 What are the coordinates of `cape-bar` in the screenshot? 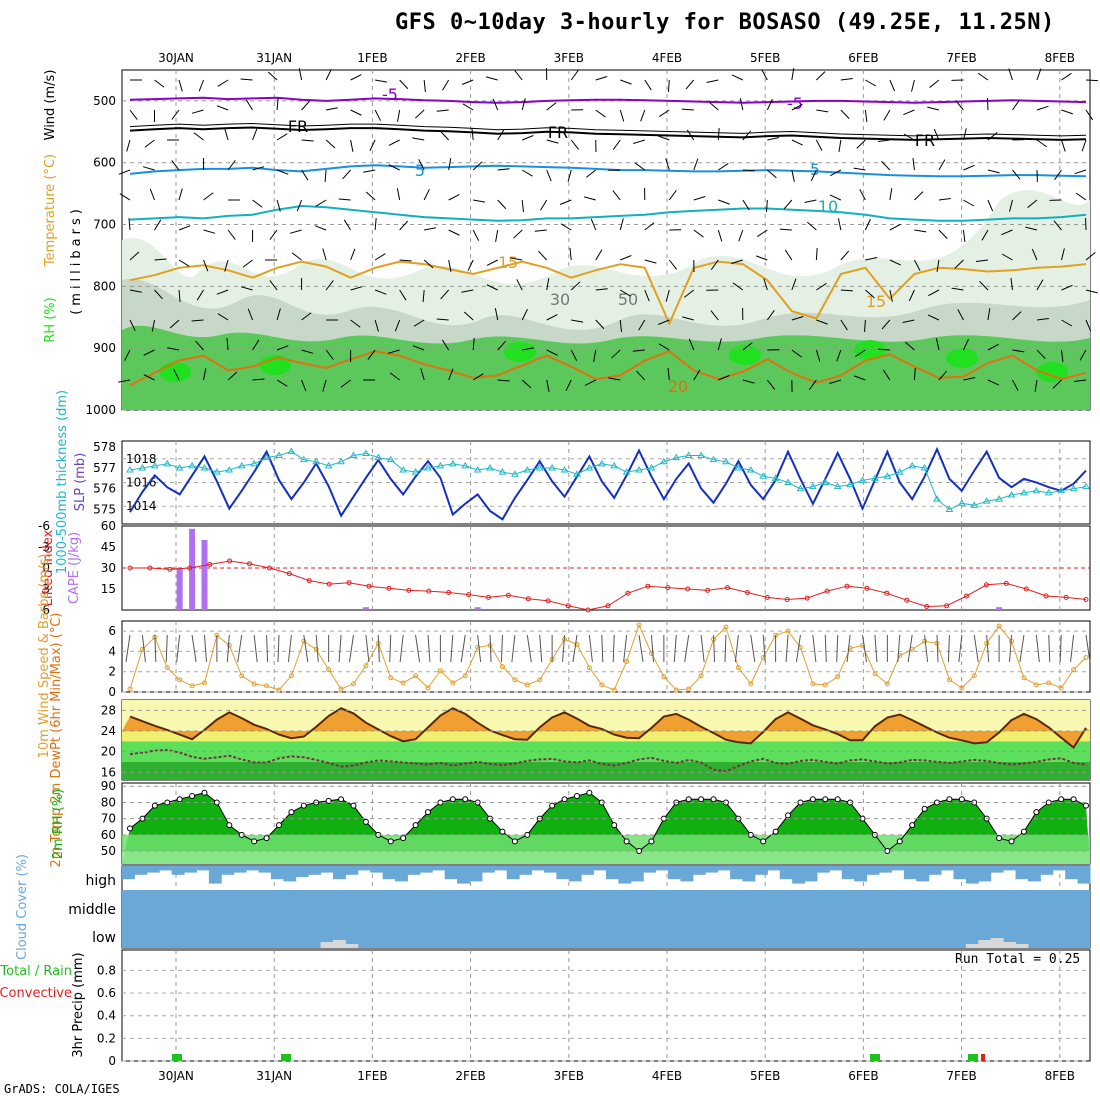 It's located at (365, 608).